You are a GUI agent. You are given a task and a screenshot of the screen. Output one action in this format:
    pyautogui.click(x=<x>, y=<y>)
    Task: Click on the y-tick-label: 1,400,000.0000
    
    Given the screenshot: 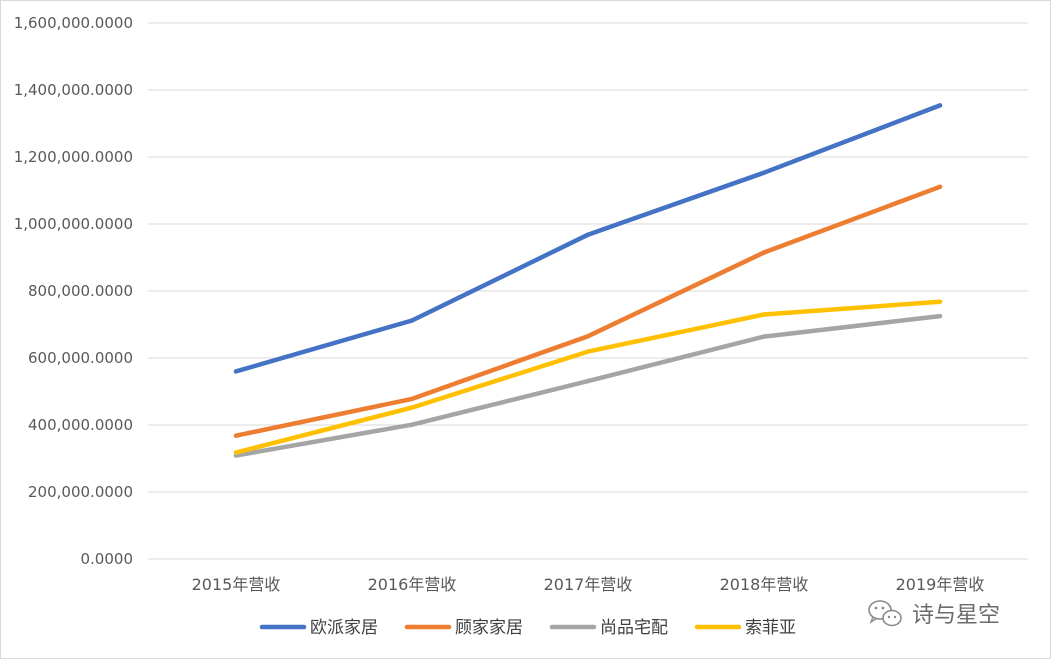 What is the action you would take?
    pyautogui.click(x=73, y=90)
    